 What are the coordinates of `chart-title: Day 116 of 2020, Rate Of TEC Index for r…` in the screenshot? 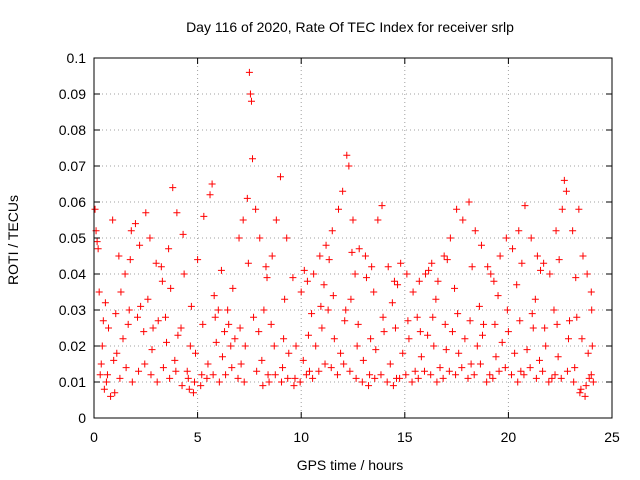 It's located at (350, 27).